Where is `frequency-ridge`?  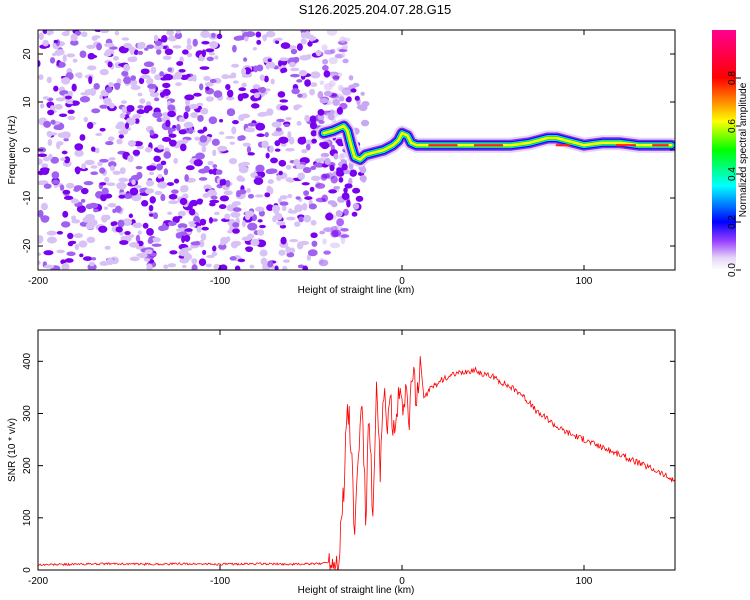
frequency-ridge is located at coordinates (495, 143).